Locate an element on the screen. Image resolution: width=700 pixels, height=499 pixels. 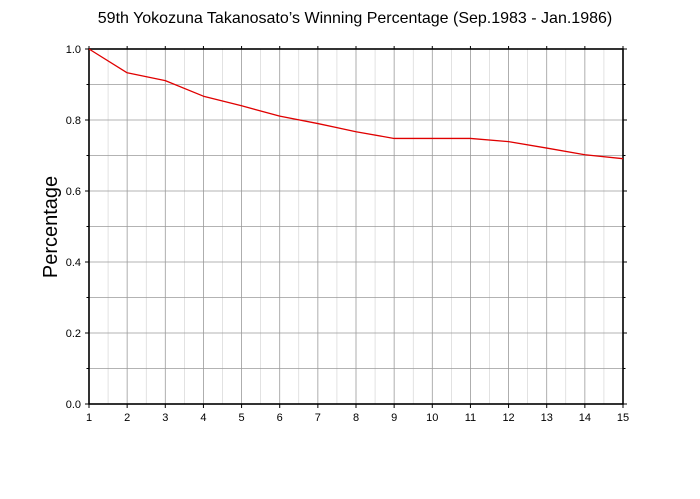
y-axis-label: Percentage is located at coordinates (51, 227).